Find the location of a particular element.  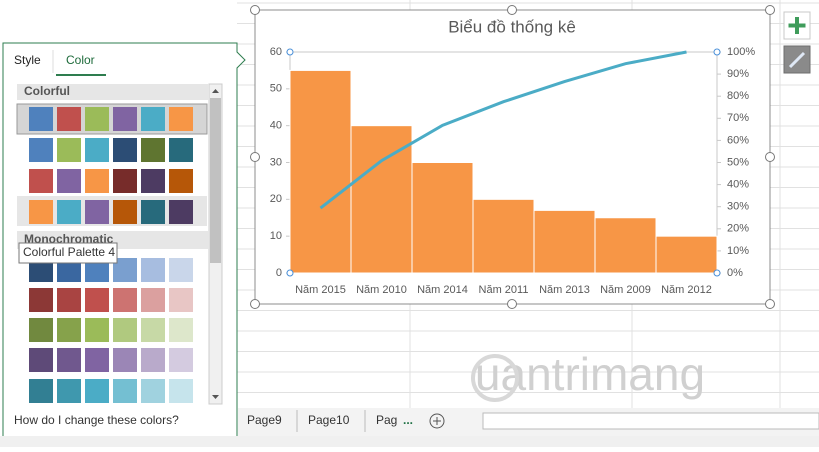

section-header is located at coordinates (112, 92).